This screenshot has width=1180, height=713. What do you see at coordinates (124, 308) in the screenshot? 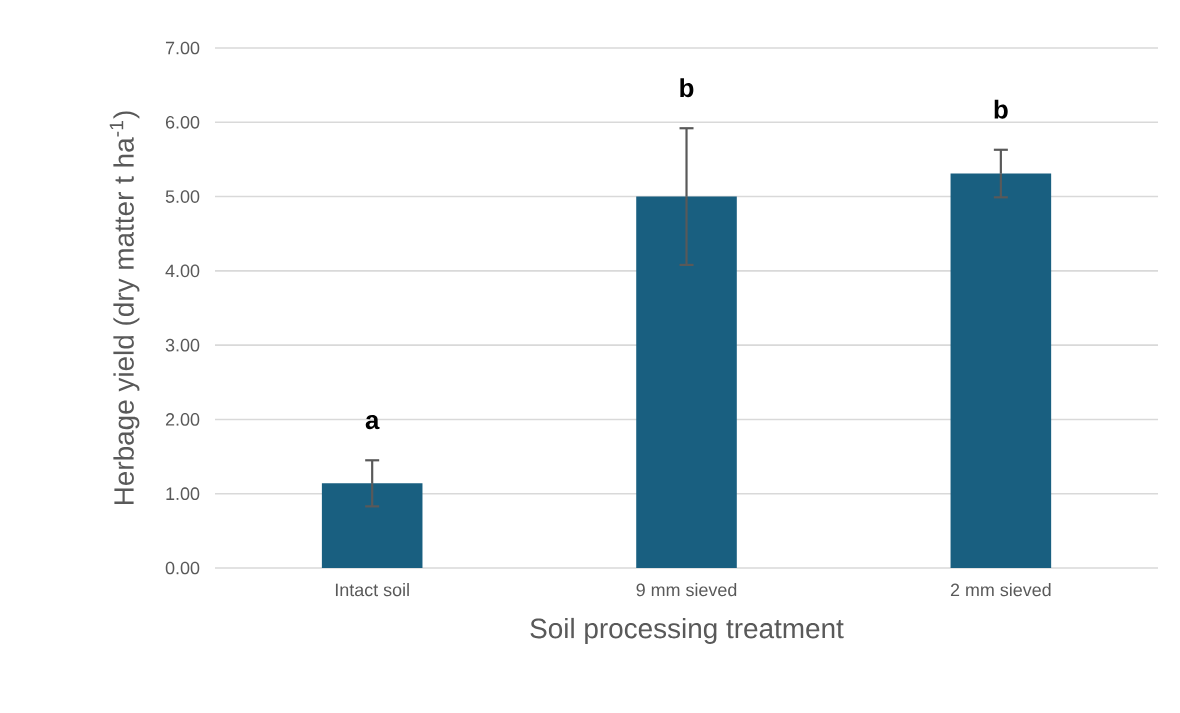
I see `y-axis-title: Herbage yield (dry matter t ha$^{-1}$)` at bounding box center [124, 308].